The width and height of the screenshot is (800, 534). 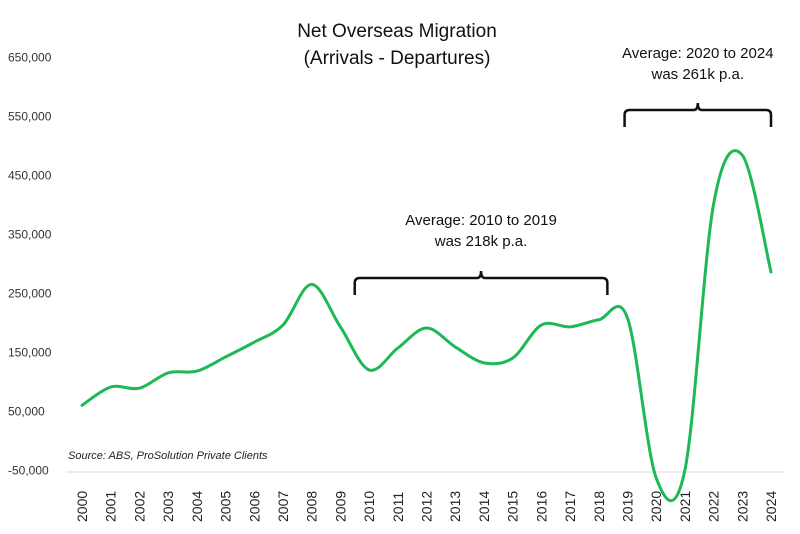 What do you see at coordinates (627, 506) in the screenshot?
I see `x-tick-label: 2019` at bounding box center [627, 506].